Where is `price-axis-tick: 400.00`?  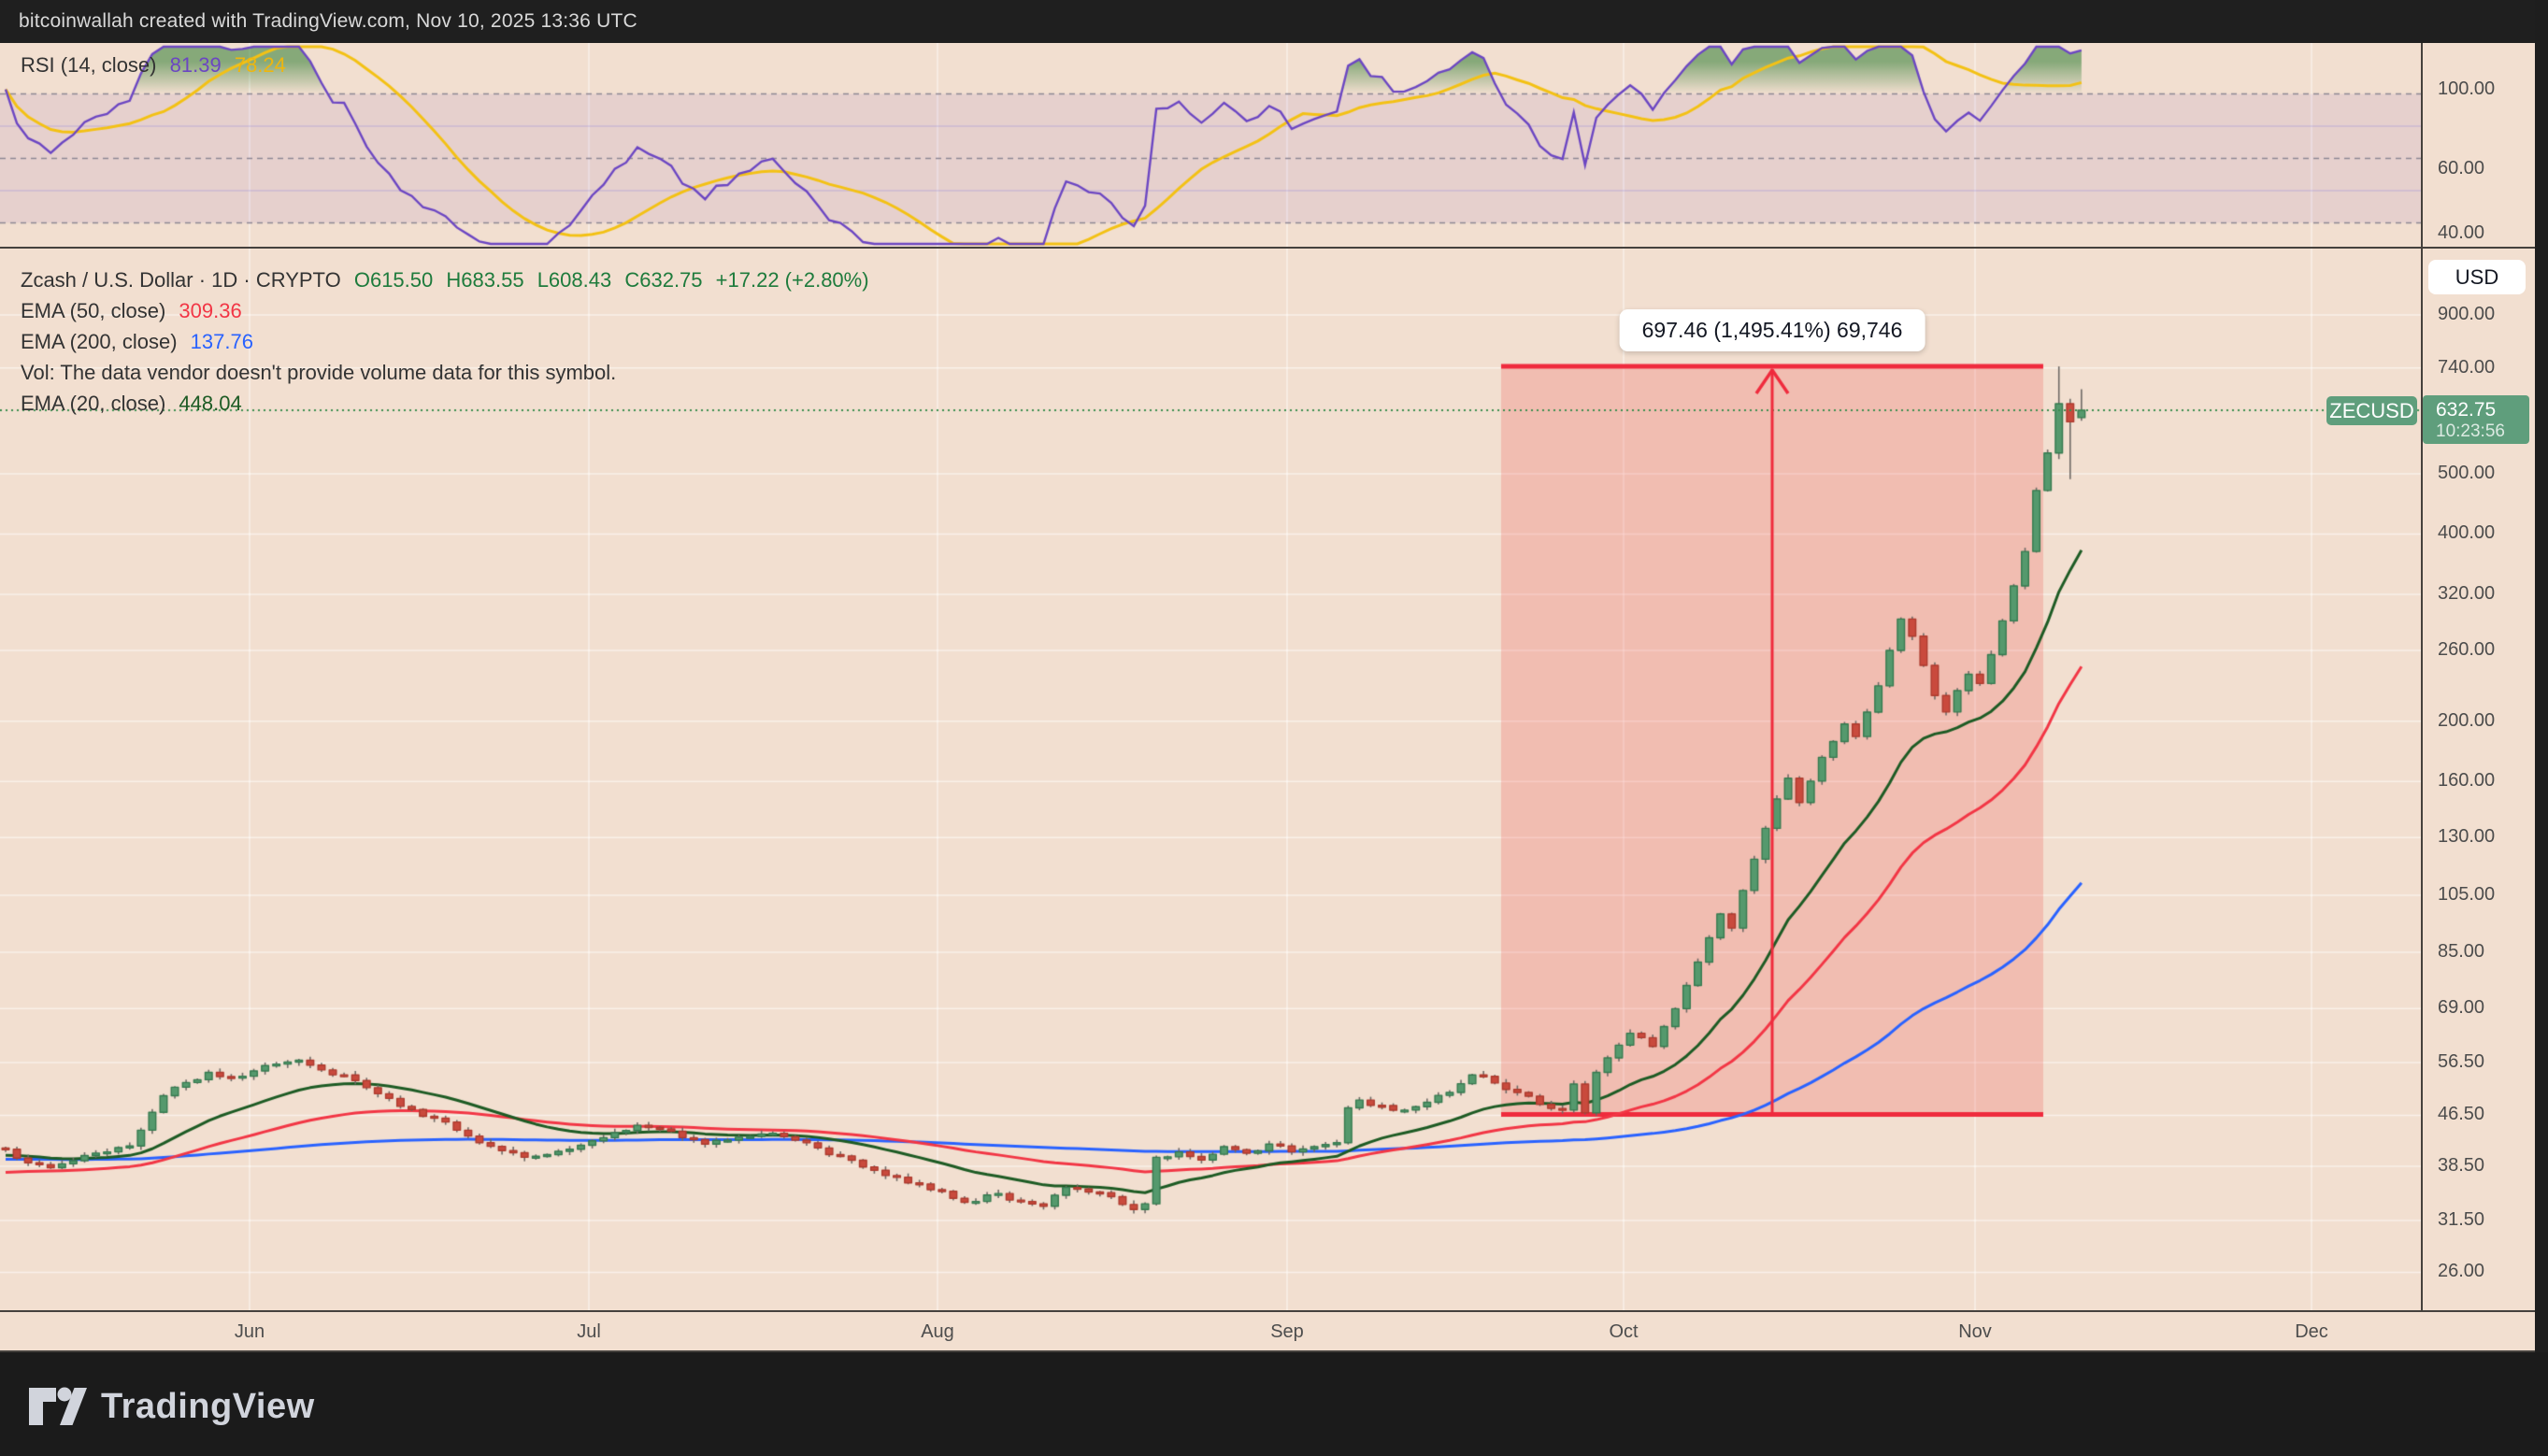 price-axis-tick: 400.00 is located at coordinates (2467, 533).